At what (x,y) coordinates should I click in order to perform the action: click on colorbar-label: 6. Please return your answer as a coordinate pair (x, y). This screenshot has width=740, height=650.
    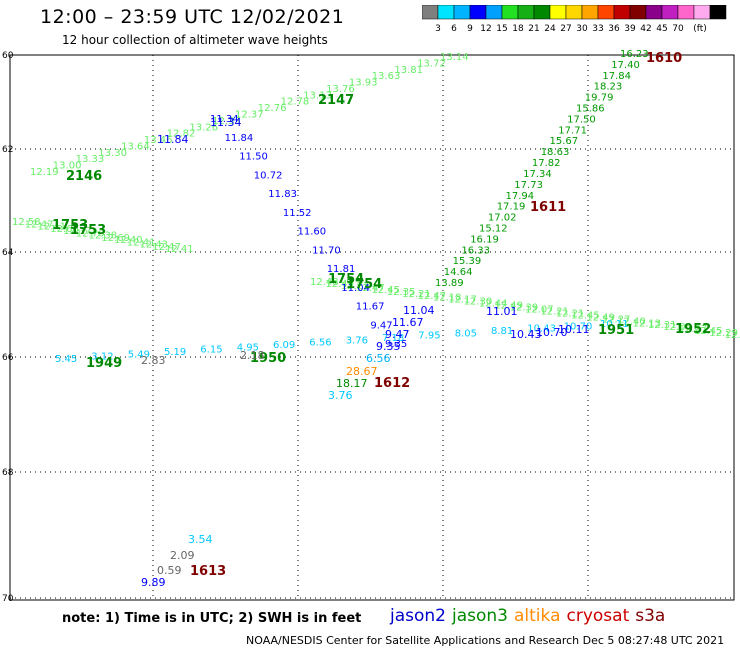
    Looking at the image, I should click on (454, 29).